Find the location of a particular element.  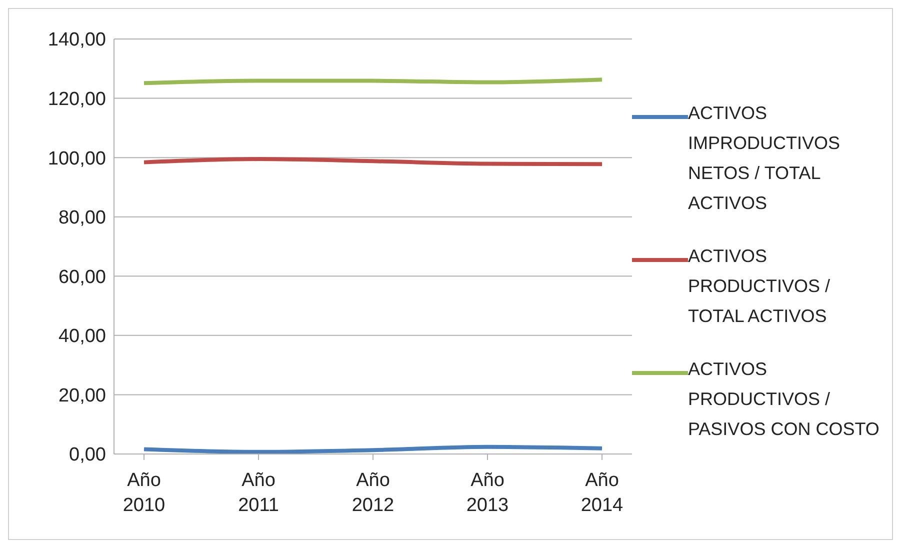

y-tick-label: 60,00 is located at coordinates (82, 277).